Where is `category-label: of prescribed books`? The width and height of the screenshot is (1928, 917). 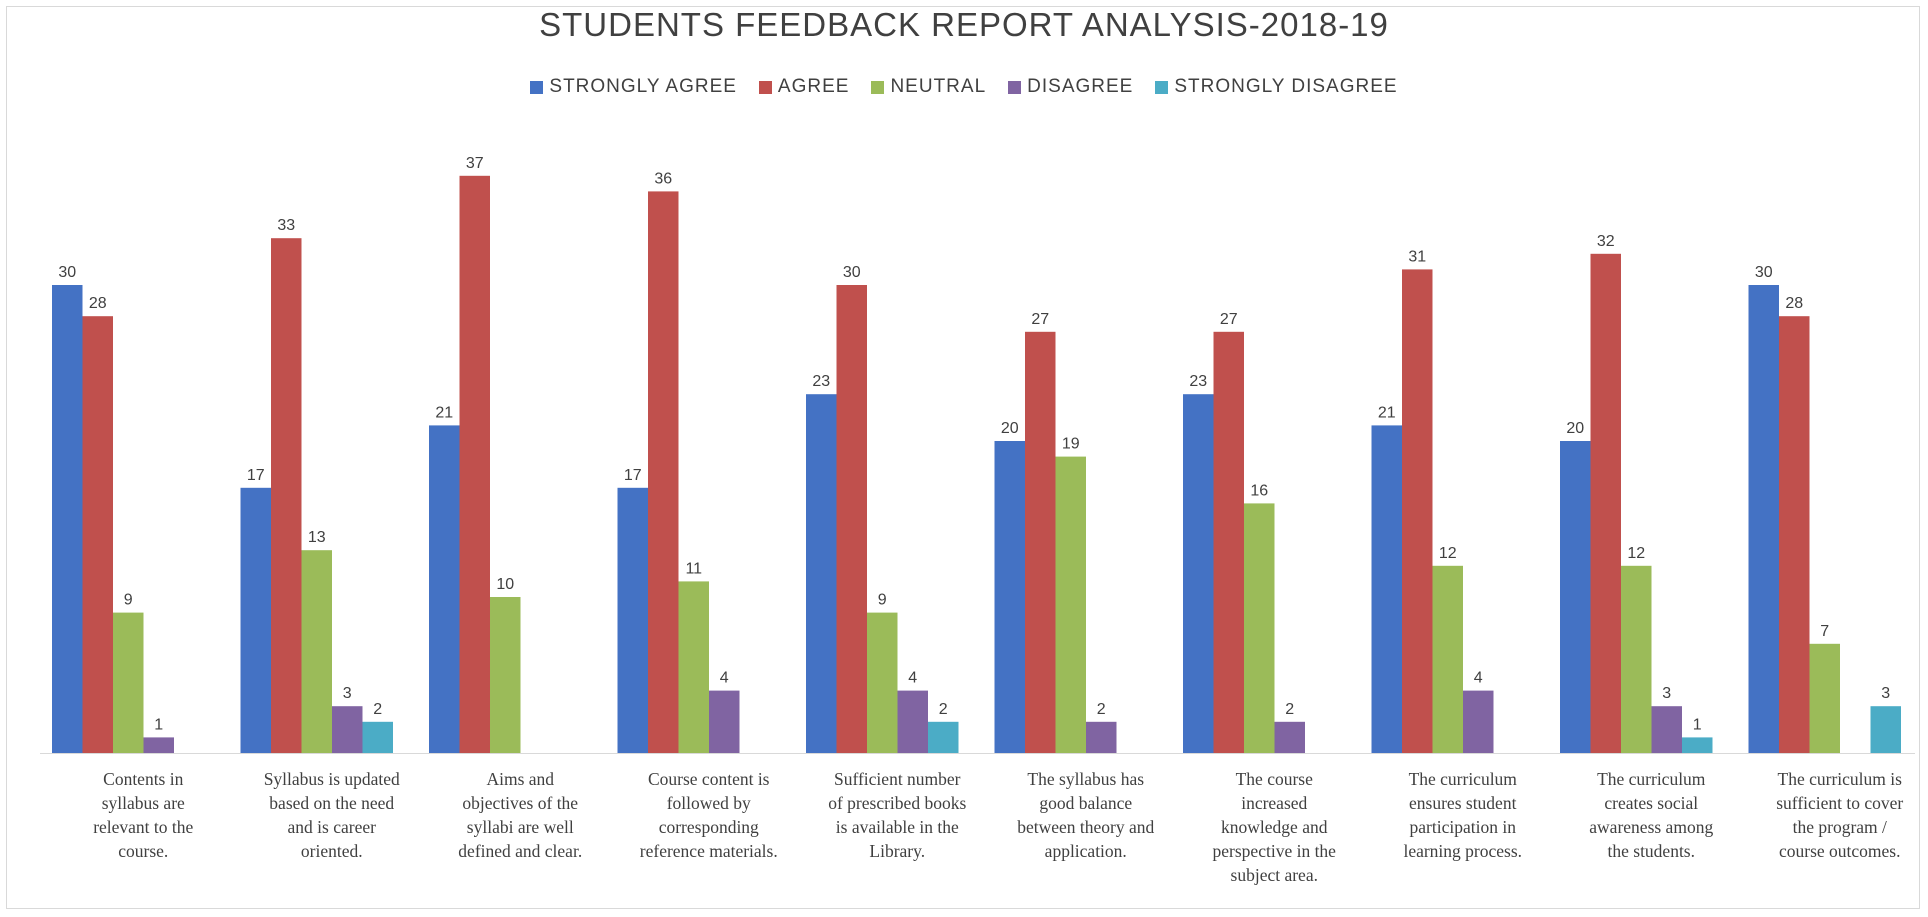 category-label: of prescribed books is located at coordinates (897, 803).